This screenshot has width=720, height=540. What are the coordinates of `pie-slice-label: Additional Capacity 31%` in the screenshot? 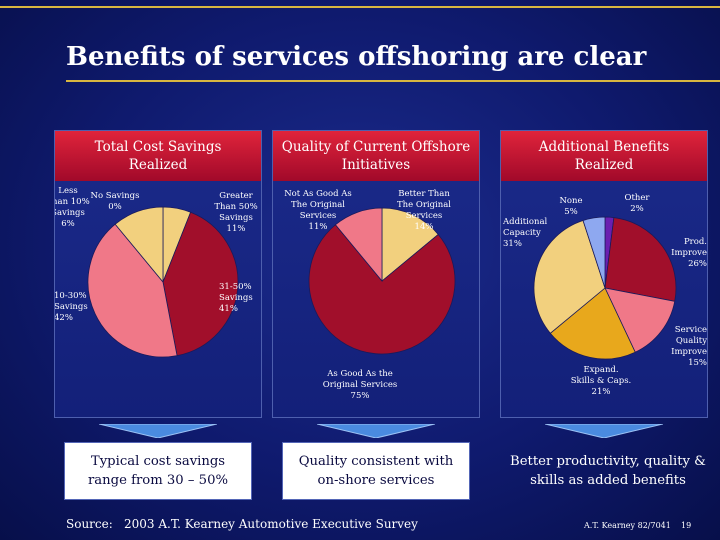 It's located at (525, 233).